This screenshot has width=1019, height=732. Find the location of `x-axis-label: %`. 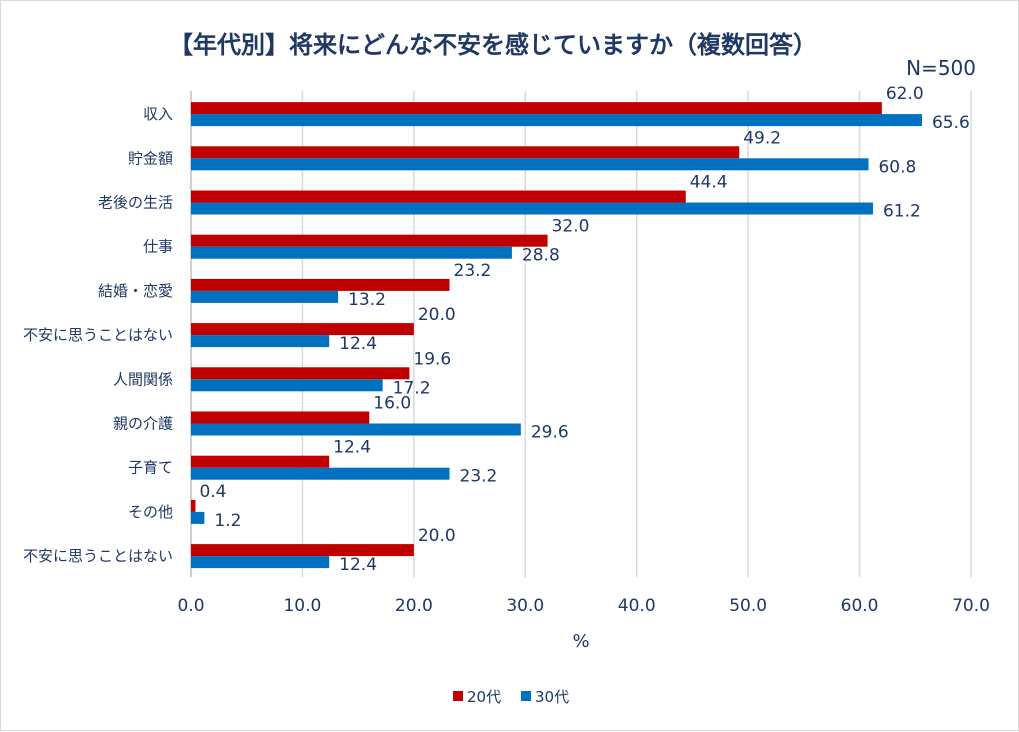

x-axis-label: % is located at coordinates (580, 641).